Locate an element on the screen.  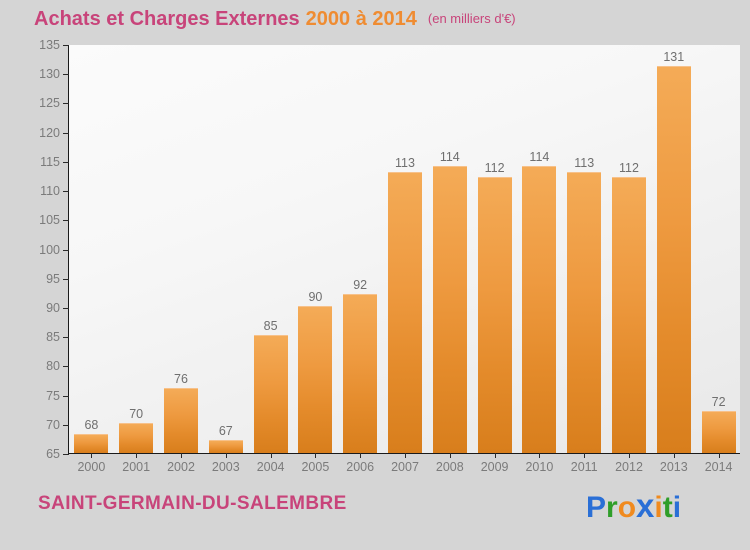
x-axis-label: 2000 is located at coordinates (91, 467).